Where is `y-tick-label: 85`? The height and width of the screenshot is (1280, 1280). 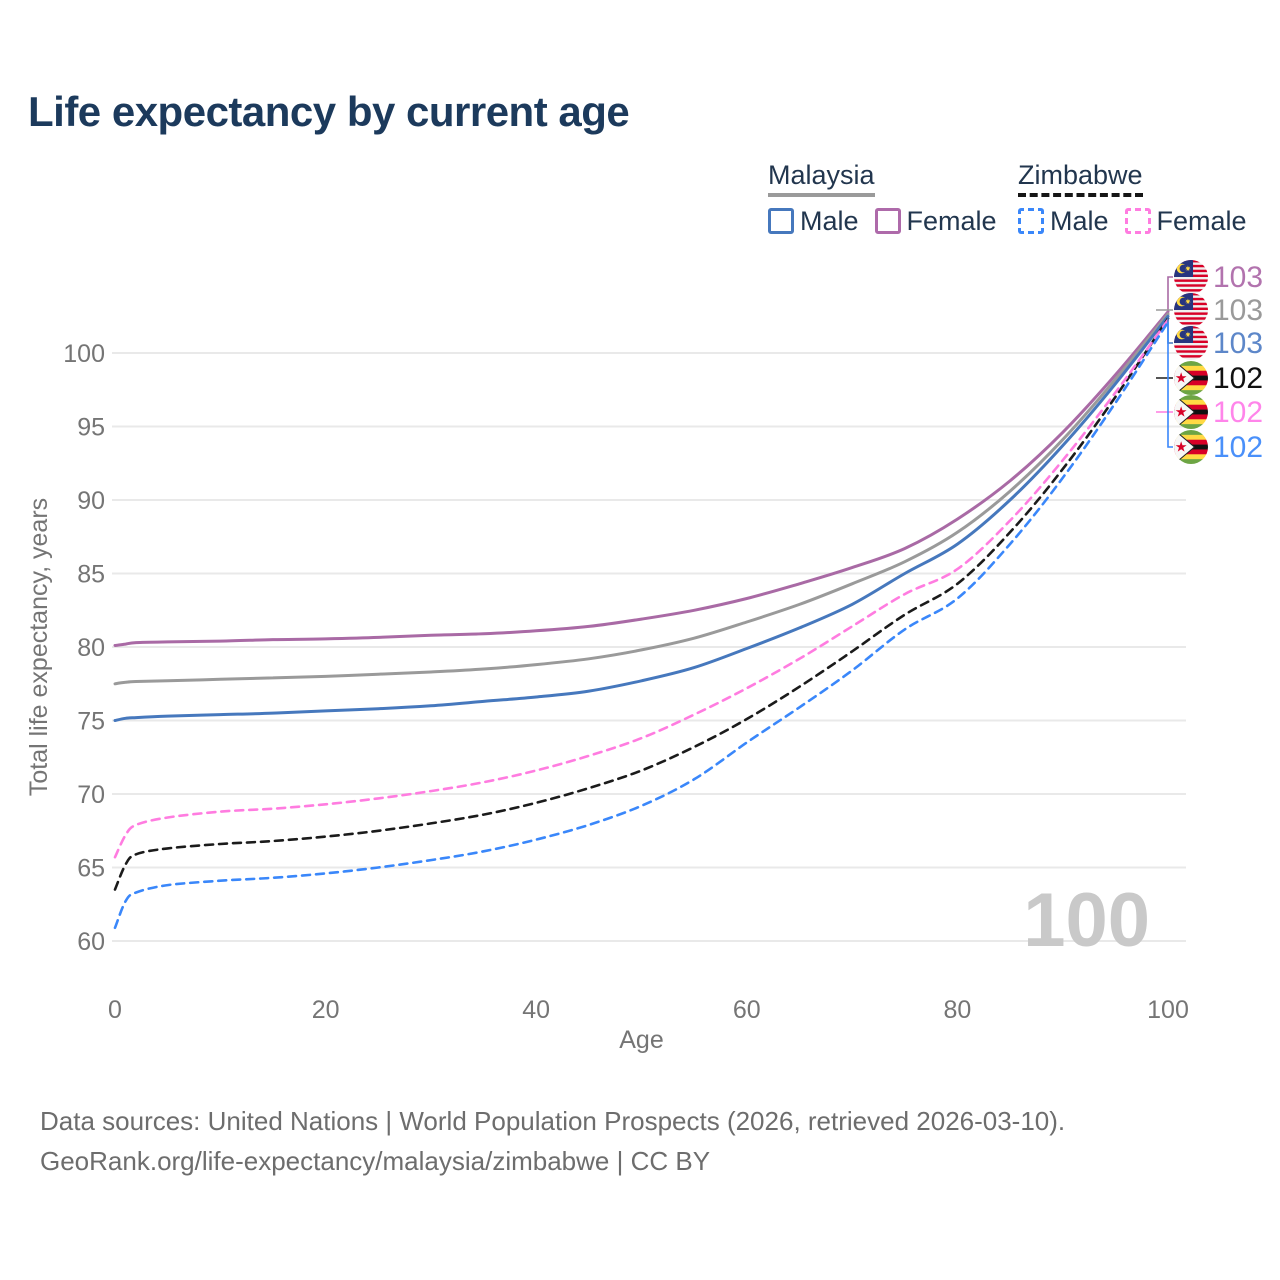 y-tick-label: 85 is located at coordinates (91, 575).